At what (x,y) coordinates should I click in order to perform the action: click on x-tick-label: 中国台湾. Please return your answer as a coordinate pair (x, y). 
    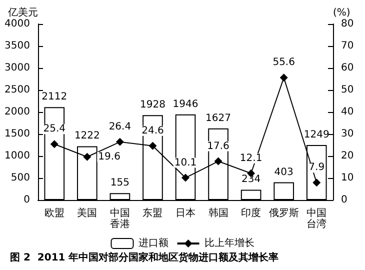
    Looking at the image, I should click on (316, 218).